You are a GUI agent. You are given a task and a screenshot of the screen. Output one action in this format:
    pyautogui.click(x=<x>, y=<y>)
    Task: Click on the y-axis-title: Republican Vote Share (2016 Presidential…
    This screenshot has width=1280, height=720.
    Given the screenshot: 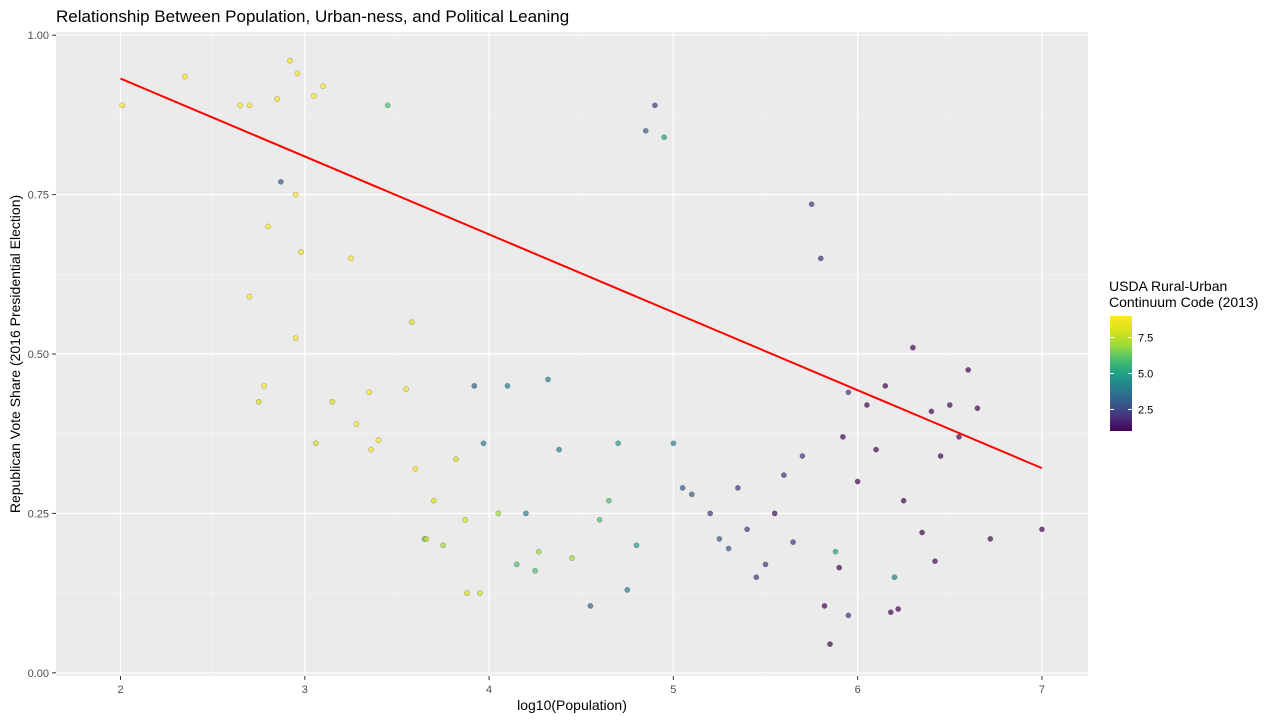 What is the action you would take?
    pyautogui.click(x=15, y=354)
    